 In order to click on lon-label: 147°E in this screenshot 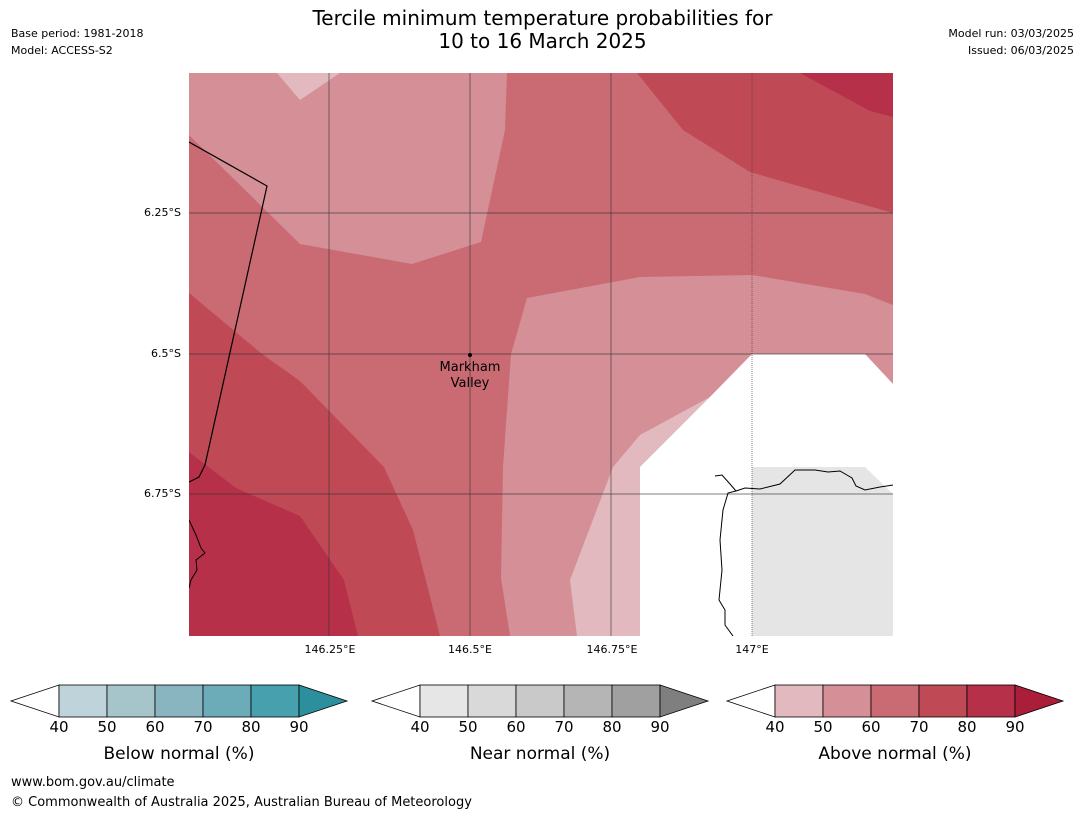, I will do `click(752, 649)`.